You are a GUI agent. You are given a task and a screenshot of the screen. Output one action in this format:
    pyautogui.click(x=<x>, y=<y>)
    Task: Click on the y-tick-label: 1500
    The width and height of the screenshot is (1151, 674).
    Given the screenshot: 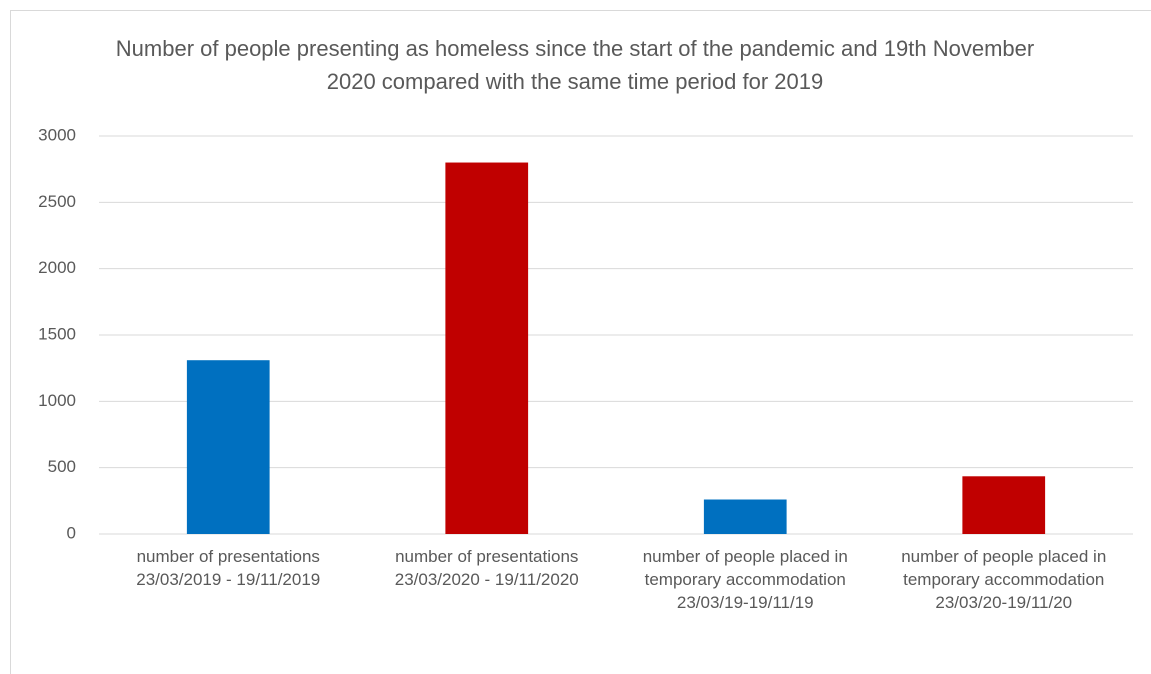 What is the action you would take?
    pyautogui.click(x=57, y=333)
    